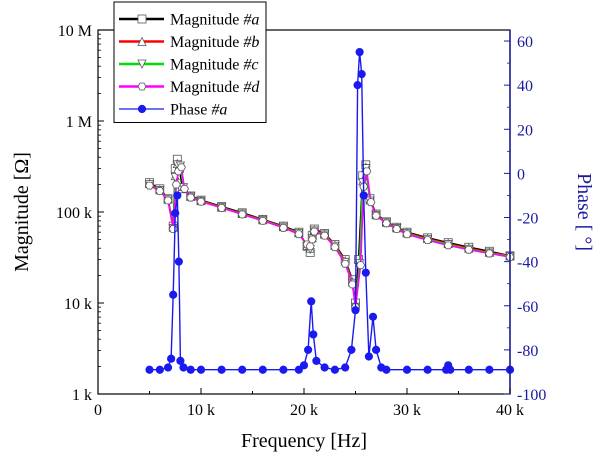 The width and height of the screenshot is (600, 454). Describe the element at coordinates (407, 410) in the screenshot. I see `x-tick-label: 30 k` at that location.